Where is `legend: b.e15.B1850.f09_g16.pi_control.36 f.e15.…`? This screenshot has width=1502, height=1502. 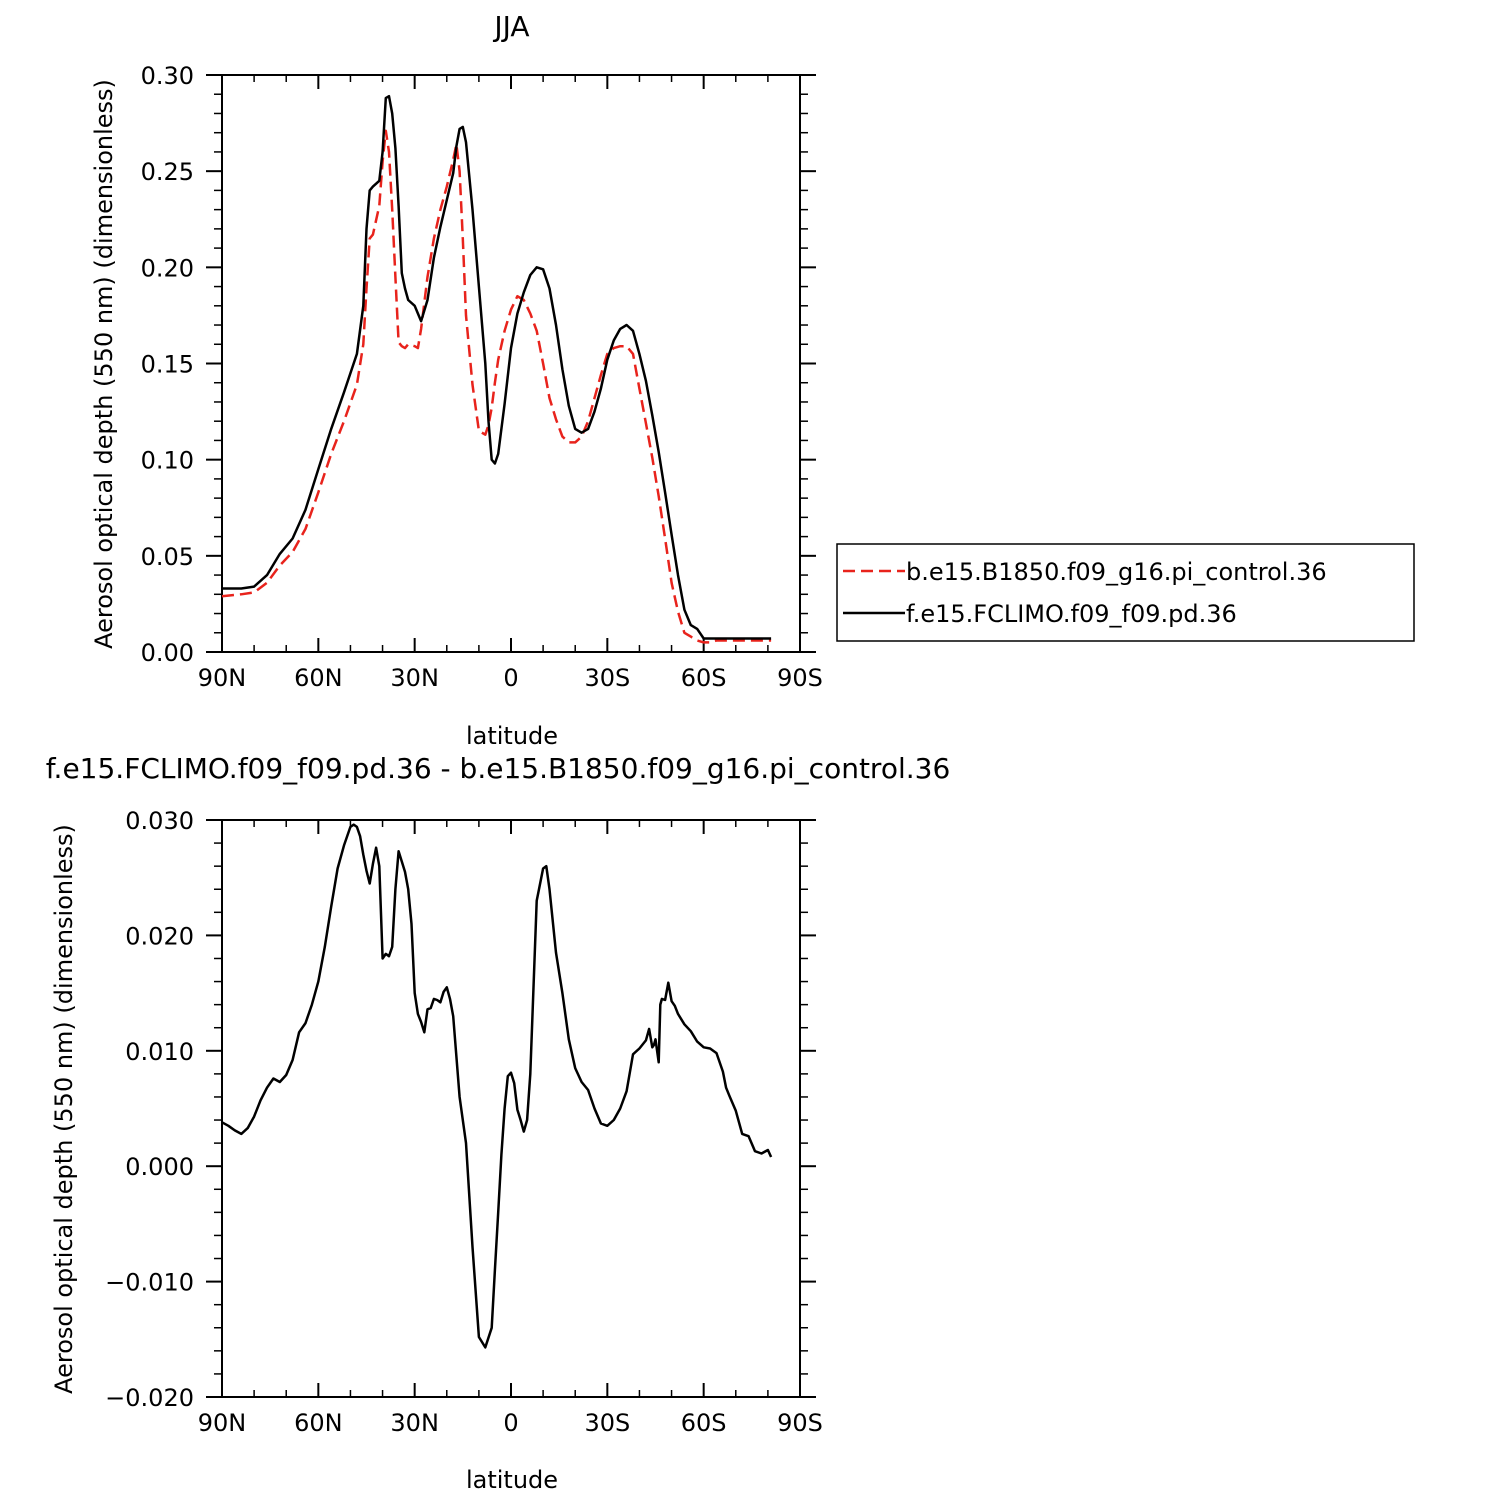
legend: b.e15.B1850.f09_g16.pi_control.36 f.e15.… is located at coordinates (1125, 592).